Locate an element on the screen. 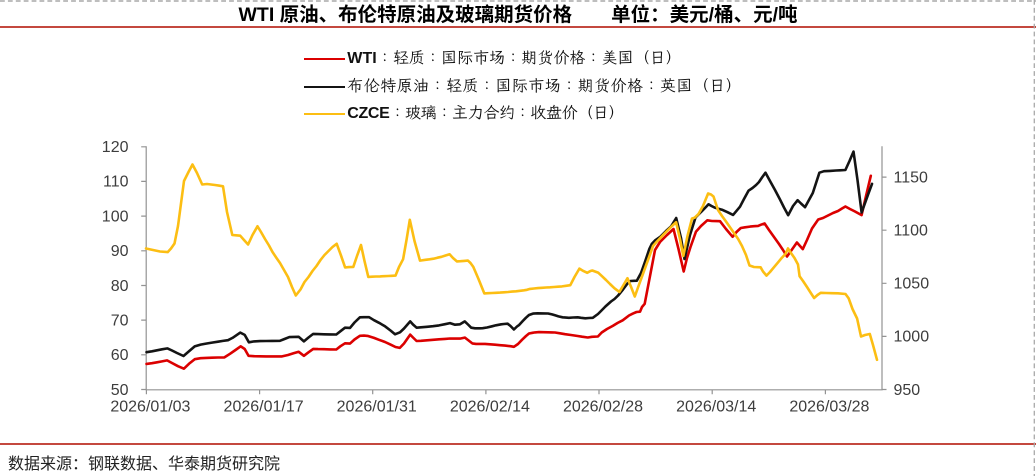  svg-text: 90 is located at coordinates (120, 251).